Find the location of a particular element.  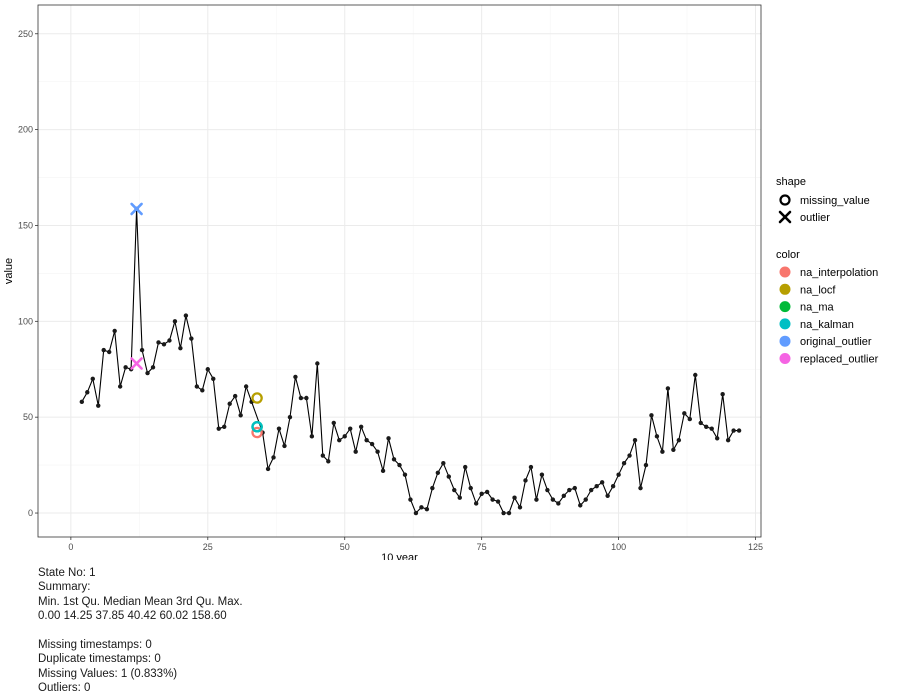

replaced_outlier-marker is located at coordinates (136, 363).